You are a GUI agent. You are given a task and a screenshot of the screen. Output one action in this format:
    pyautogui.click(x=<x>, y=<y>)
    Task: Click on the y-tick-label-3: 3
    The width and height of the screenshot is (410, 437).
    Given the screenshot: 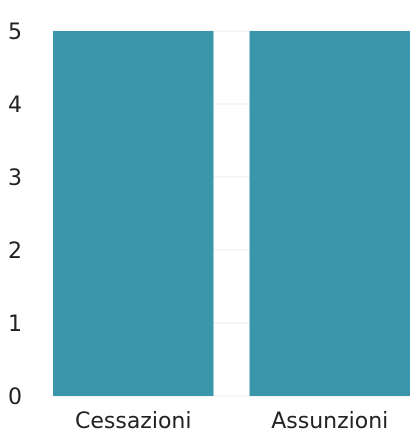 What is the action you would take?
    pyautogui.click(x=15, y=178)
    